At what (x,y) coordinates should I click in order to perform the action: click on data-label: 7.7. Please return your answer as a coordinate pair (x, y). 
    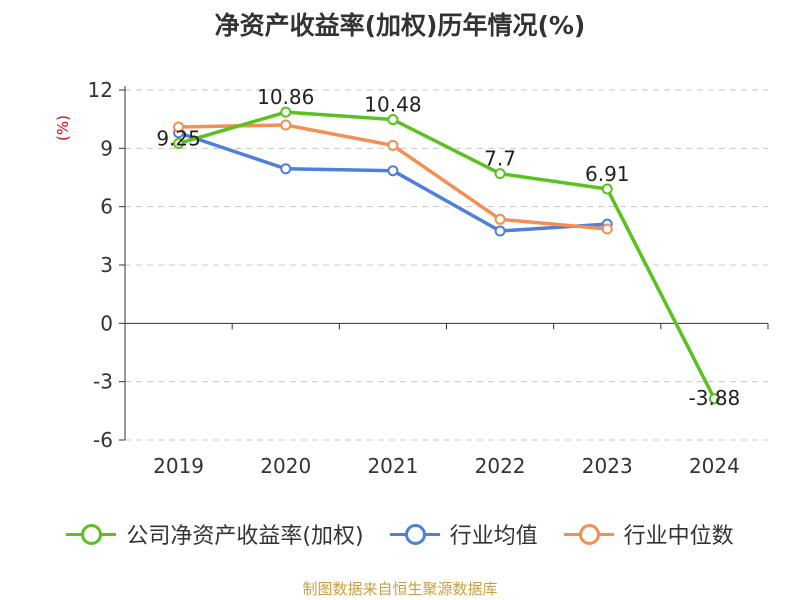
    Looking at the image, I should click on (500, 159).